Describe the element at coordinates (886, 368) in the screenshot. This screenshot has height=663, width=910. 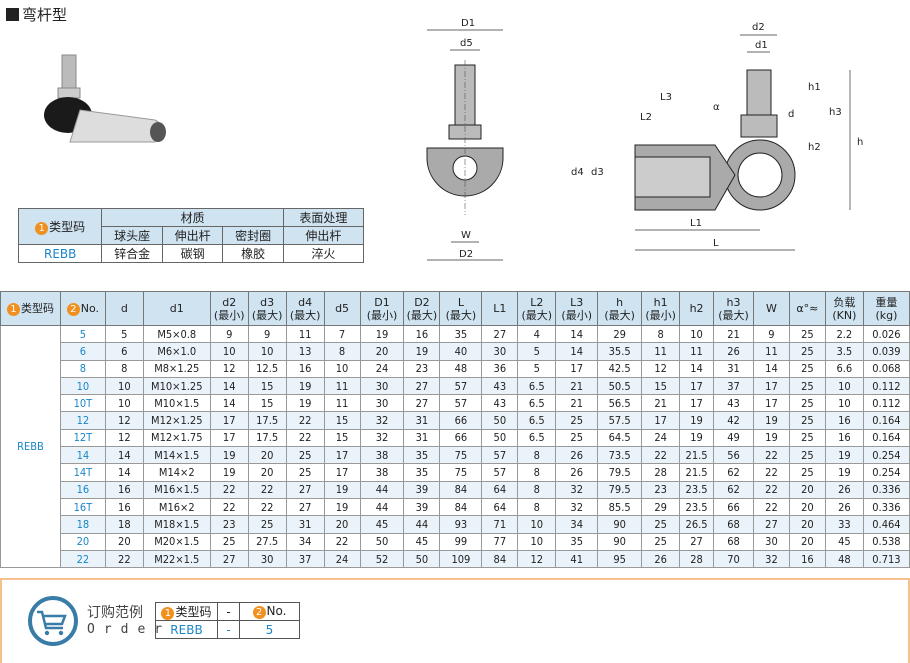
I see `cell: 0.068` at that location.